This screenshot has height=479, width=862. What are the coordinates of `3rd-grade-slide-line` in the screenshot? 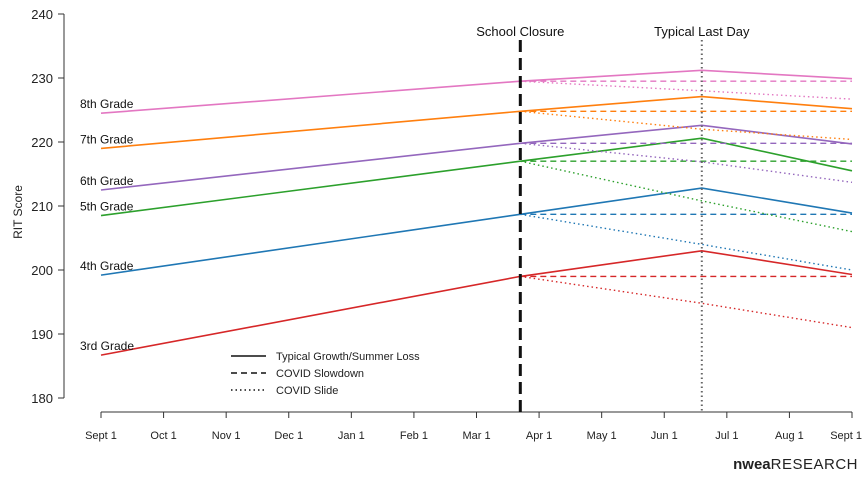 It's located at (686, 301).